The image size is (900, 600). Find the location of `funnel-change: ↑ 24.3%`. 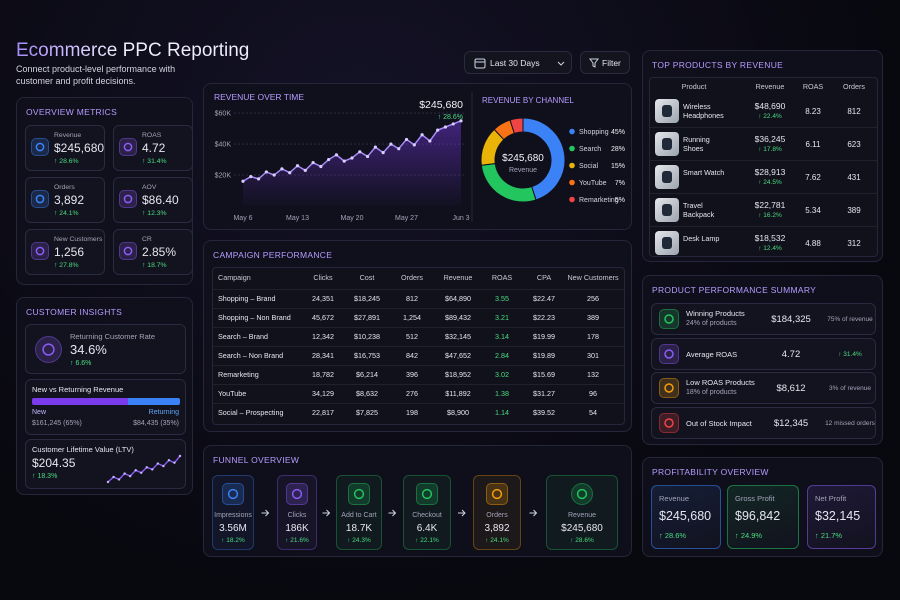

funnel-change: ↑ 24.3% is located at coordinates (359, 540).